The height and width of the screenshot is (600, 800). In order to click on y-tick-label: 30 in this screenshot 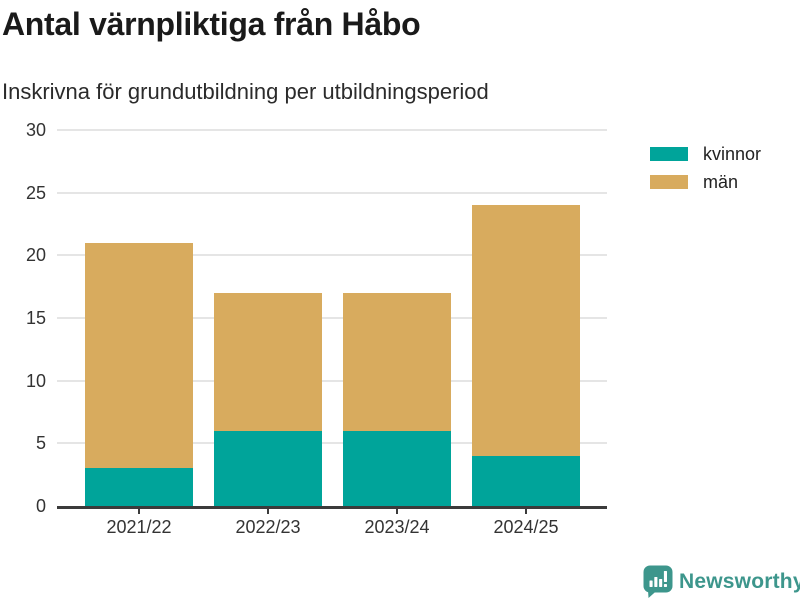, I will do `click(35, 130)`.